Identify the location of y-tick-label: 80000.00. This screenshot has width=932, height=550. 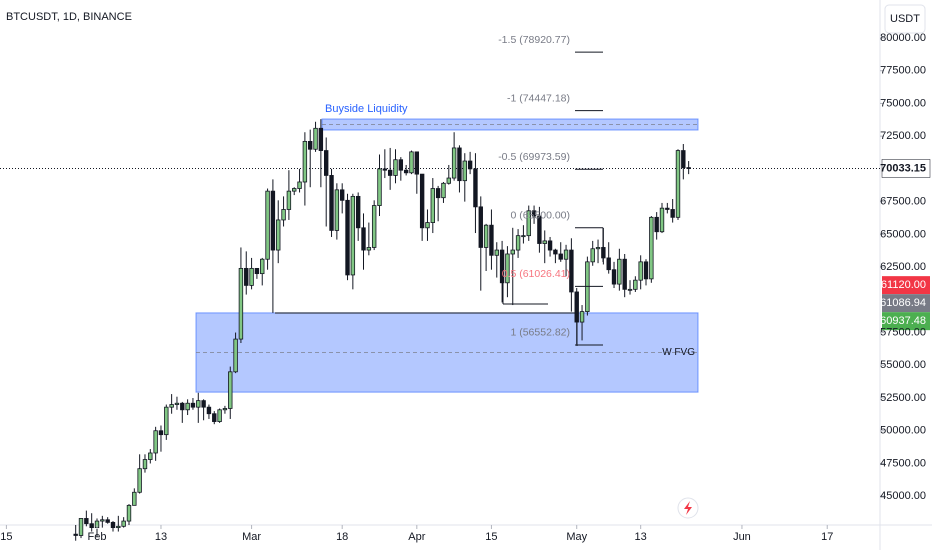
(903, 38).